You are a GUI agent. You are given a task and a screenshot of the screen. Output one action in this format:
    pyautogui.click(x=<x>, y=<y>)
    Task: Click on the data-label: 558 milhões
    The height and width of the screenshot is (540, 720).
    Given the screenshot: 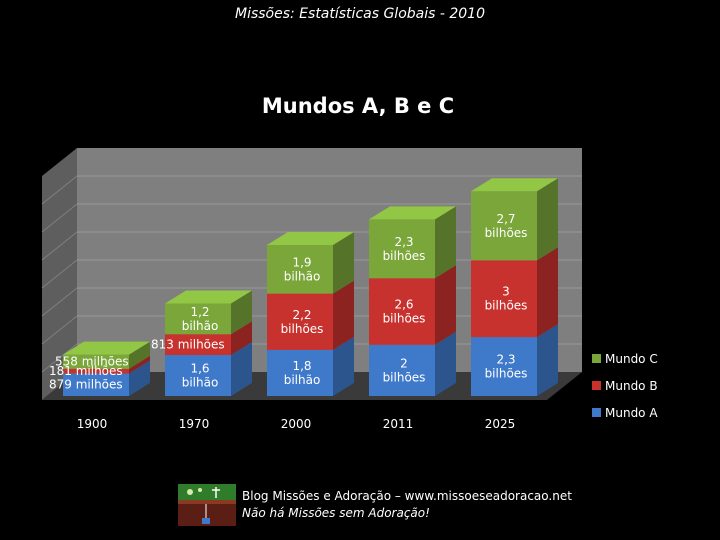 What is the action you would take?
    pyautogui.click(x=92, y=362)
    